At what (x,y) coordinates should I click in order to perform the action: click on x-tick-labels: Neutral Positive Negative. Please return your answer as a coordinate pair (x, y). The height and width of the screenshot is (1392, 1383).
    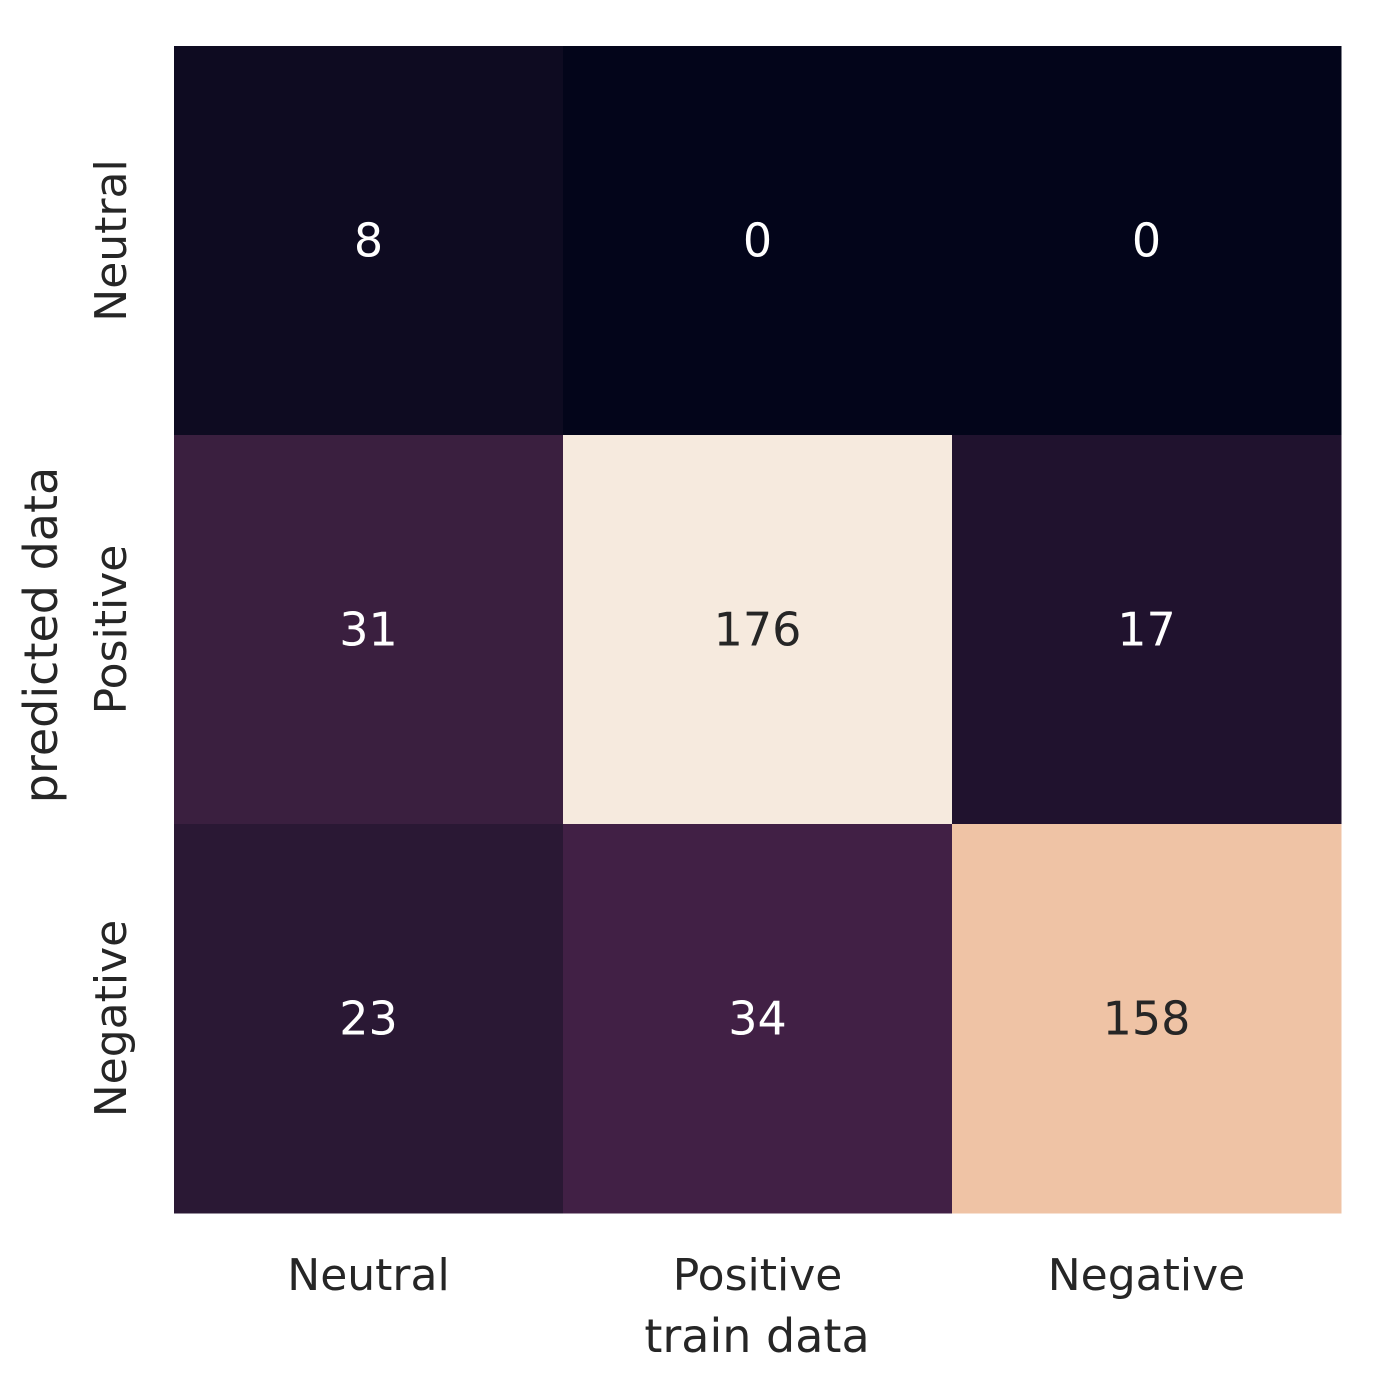
    Looking at the image, I should click on (766, 1275).